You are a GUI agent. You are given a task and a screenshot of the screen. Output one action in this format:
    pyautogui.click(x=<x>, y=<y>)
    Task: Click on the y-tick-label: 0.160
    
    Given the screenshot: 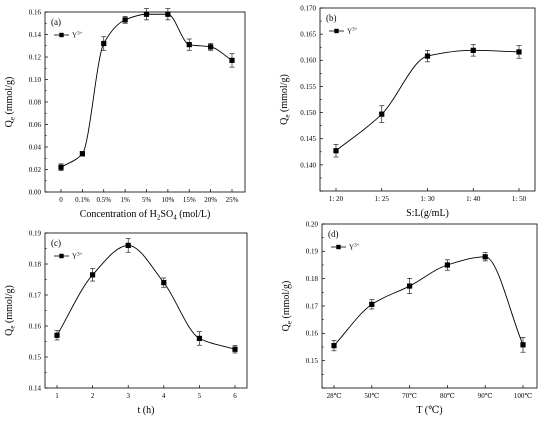 What is the action you would take?
    pyautogui.click(x=308, y=61)
    